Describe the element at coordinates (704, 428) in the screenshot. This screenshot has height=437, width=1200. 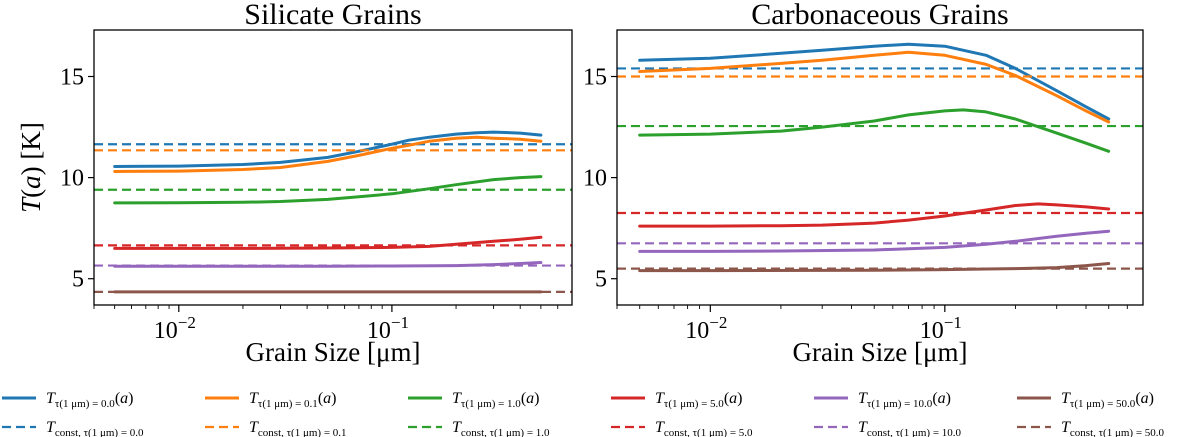
I see `legend-label: Tconst, τ(1 μm) = 5.0` at that location.